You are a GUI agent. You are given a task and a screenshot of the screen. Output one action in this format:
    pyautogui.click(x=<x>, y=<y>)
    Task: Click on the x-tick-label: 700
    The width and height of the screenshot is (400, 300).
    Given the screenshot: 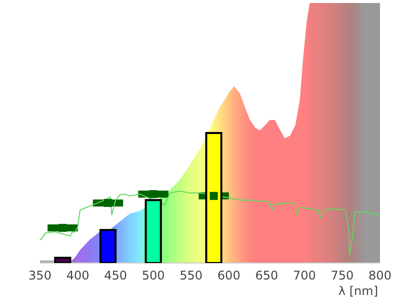 What is the action you would take?
    pyautogui.click(x=304, y=275)
    